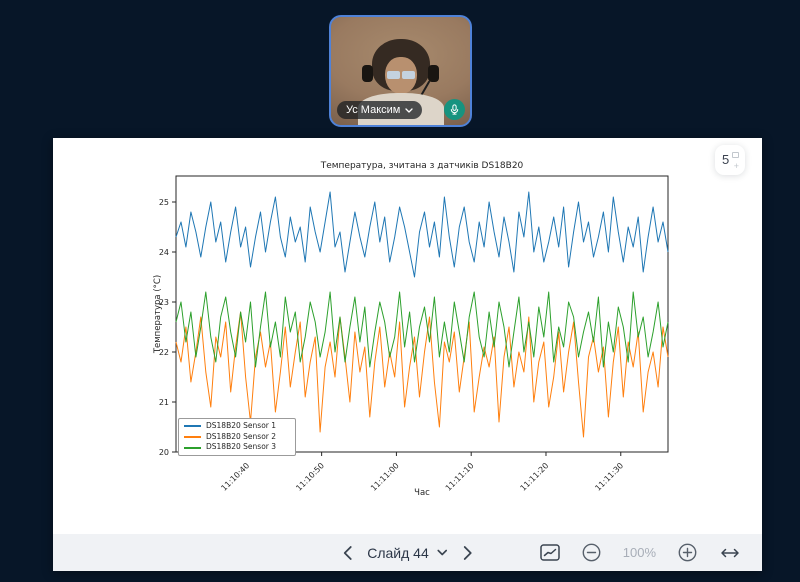 The height and width of the screenshot is (582, 800). I want to click on horizontal-arrows-icon, so click(730, 552).